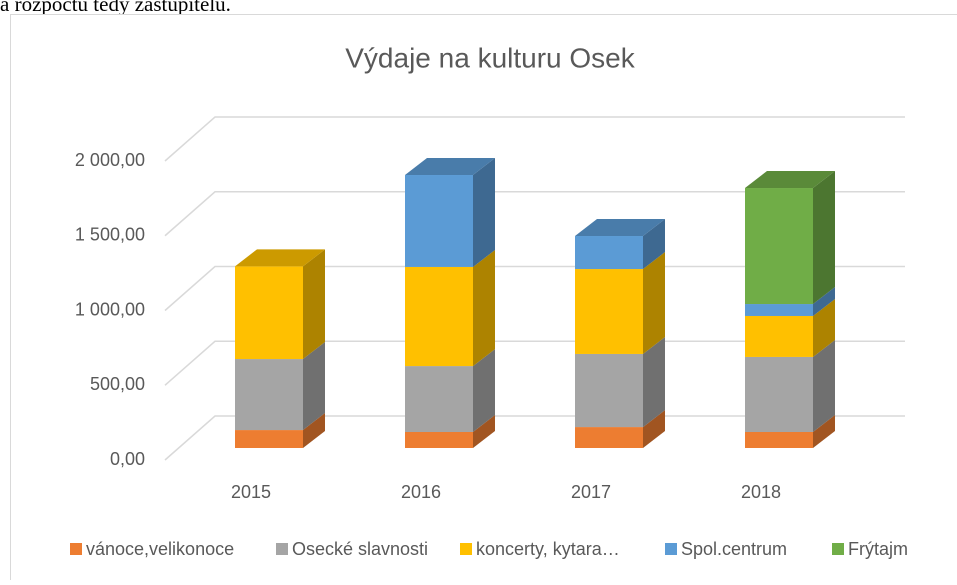 The image size is (957, 585). I want to click on y-tick-label: 500,00, so click(117, 384).